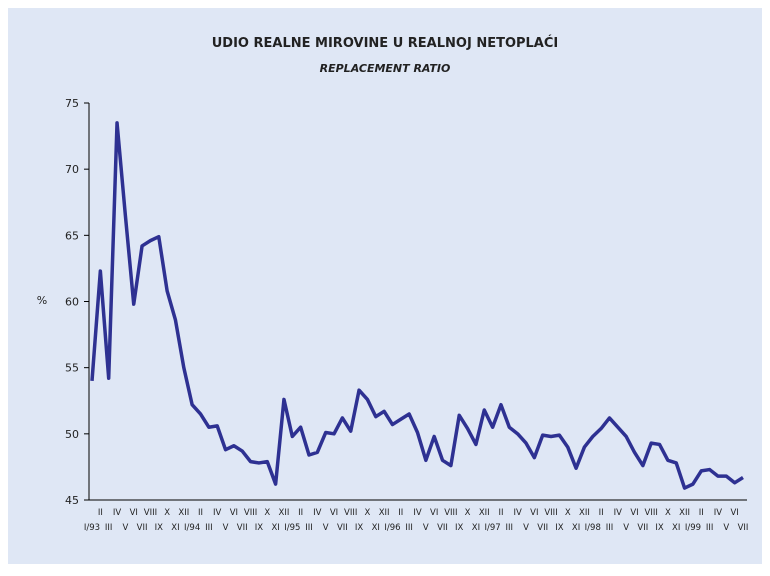  I want to click on y-tick-label: 75, so click(72, 103).